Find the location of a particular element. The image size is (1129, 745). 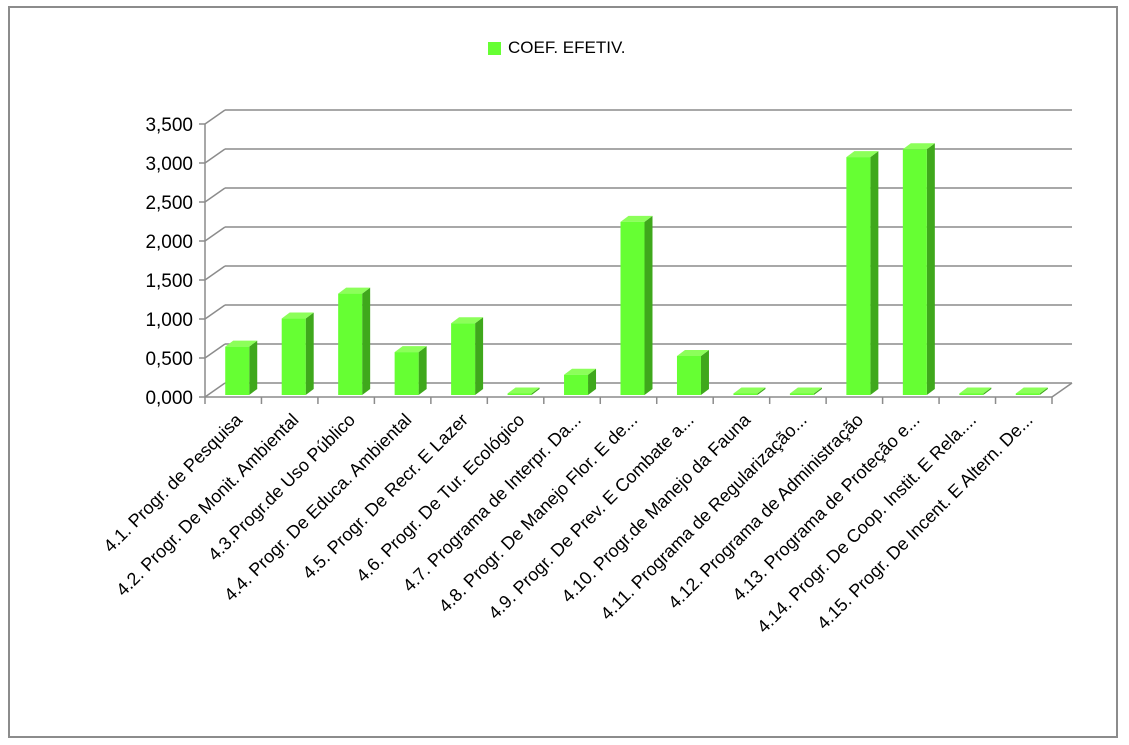

floor-edge is located at coordinates (1062, 390).